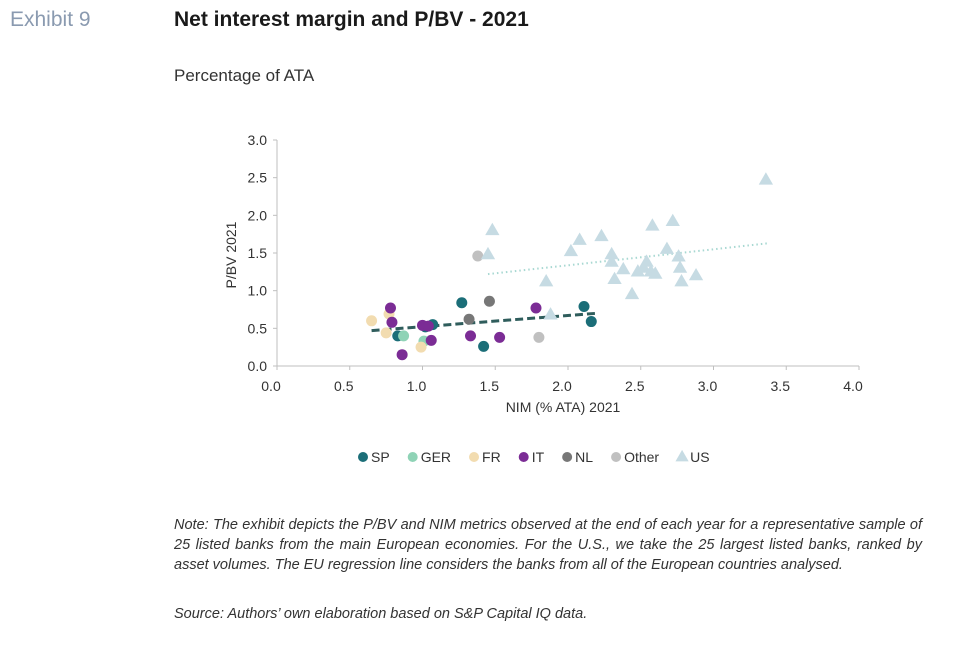  What do you see at coordinates (682, 455) in the screenshot?
I see `legend-marker-us` at bounding box center [682, 455].